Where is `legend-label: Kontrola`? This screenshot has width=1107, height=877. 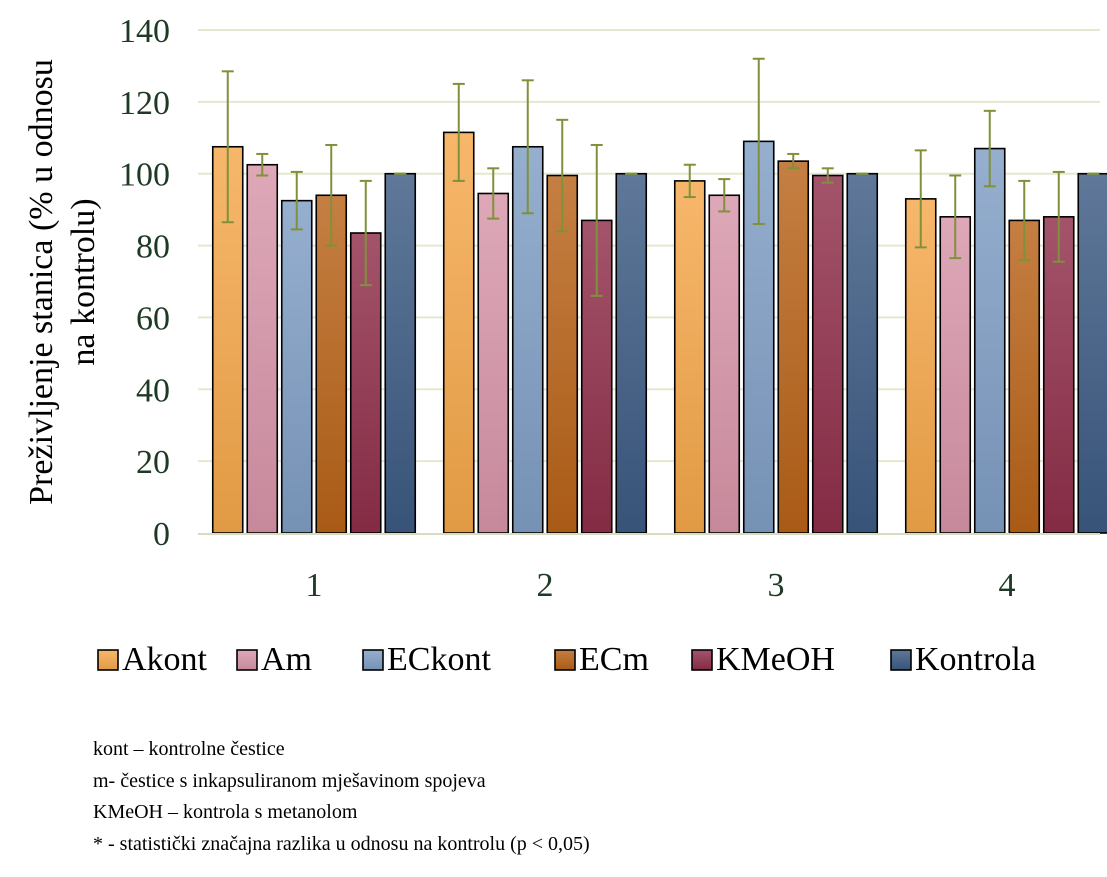 legend-label: Kontrola is located at coordinates (975, 659).